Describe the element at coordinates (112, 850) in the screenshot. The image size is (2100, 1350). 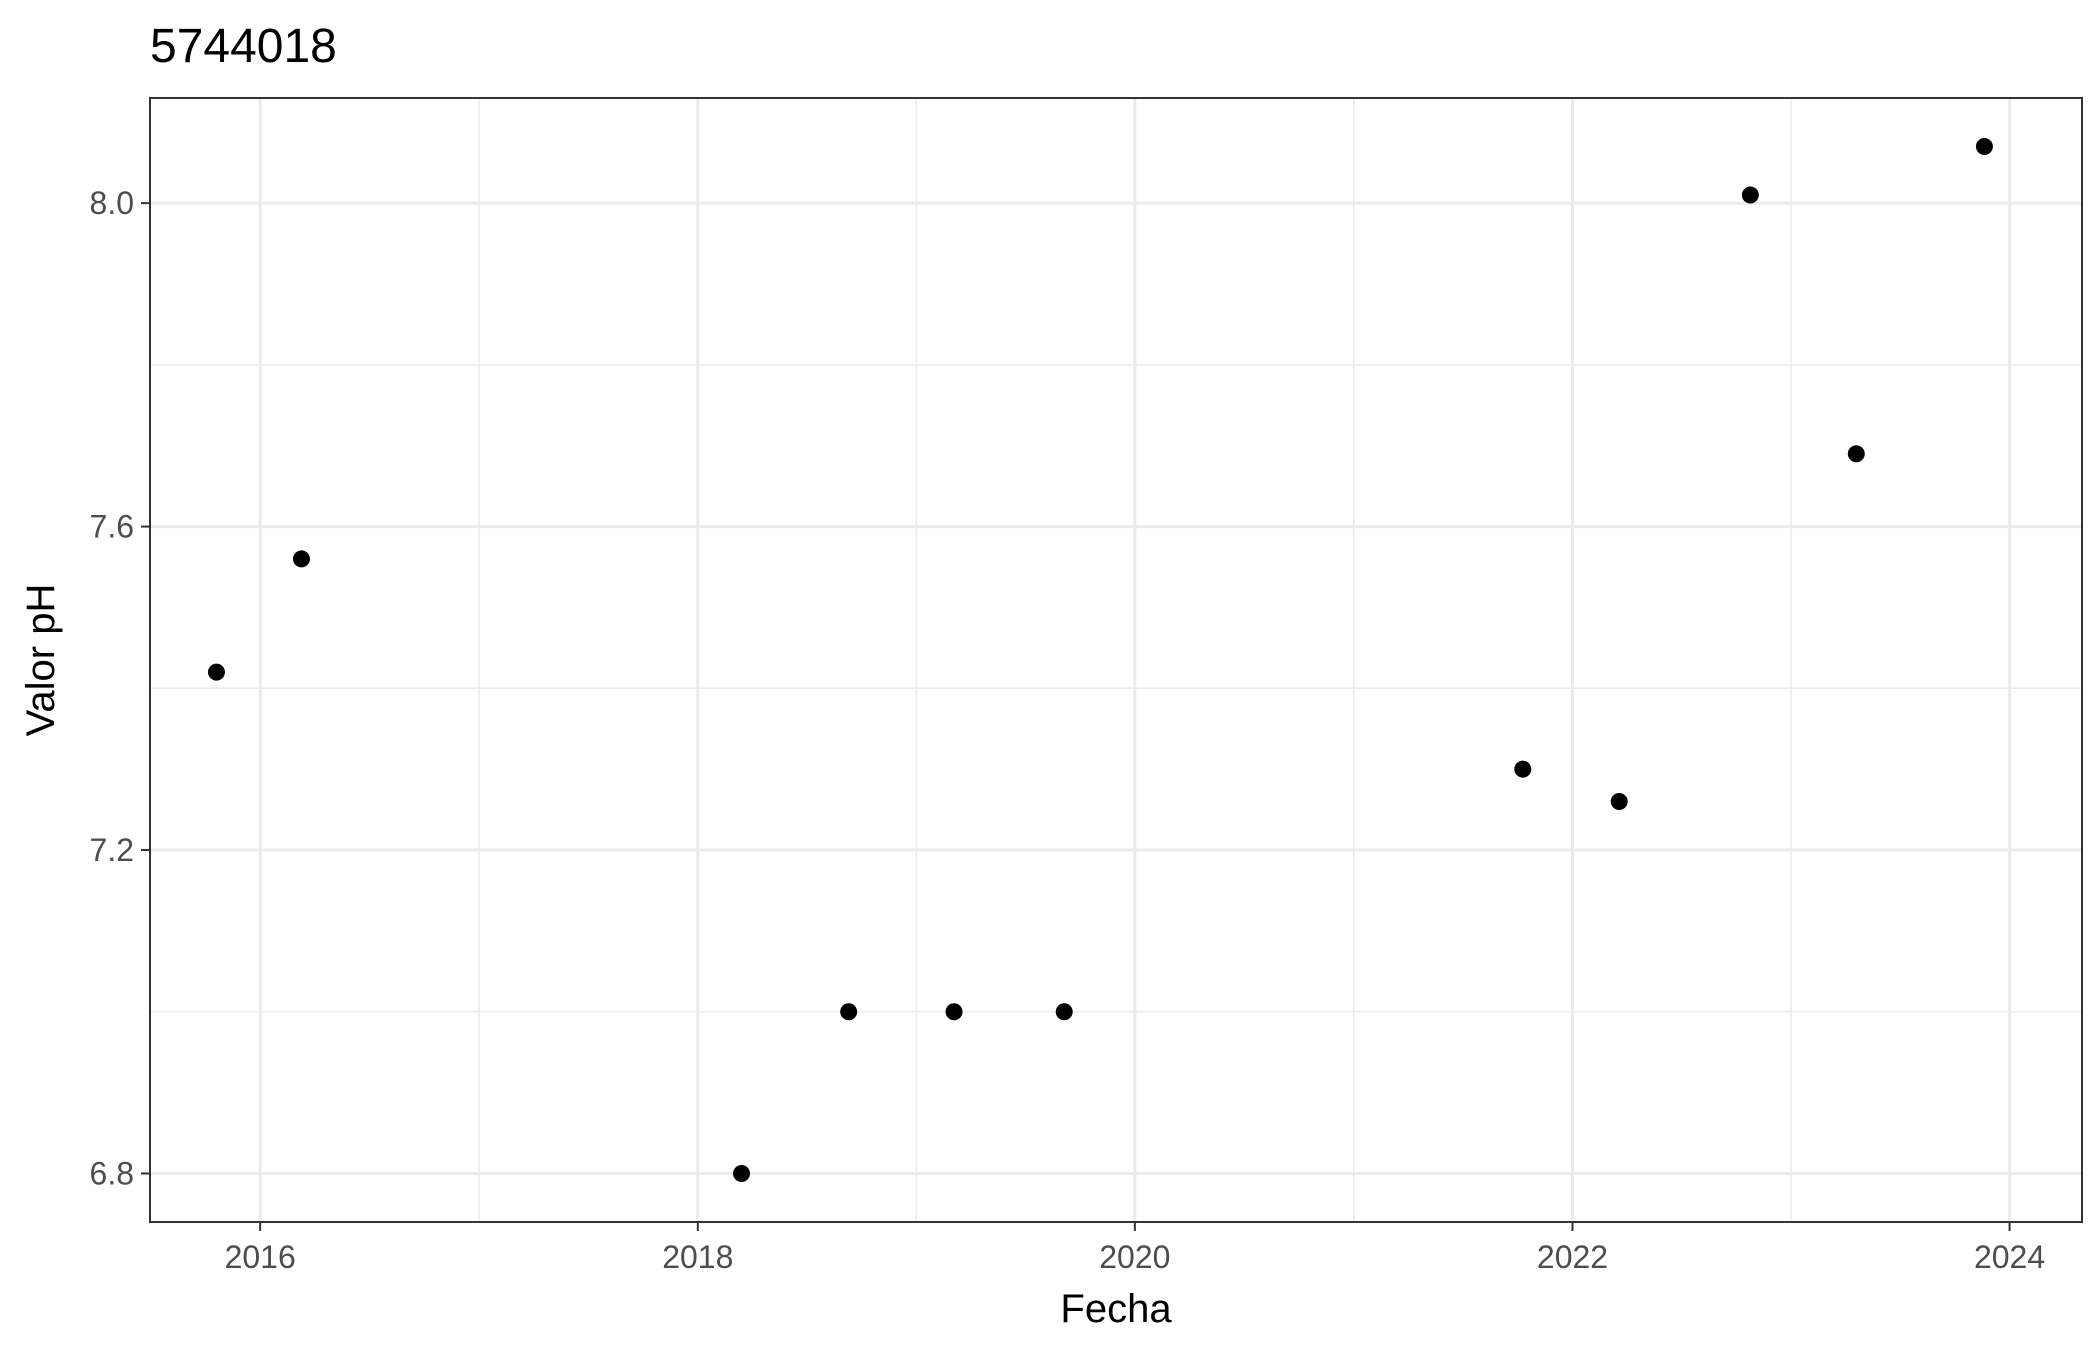
I see `y-tick-label: 7.2` at that location.